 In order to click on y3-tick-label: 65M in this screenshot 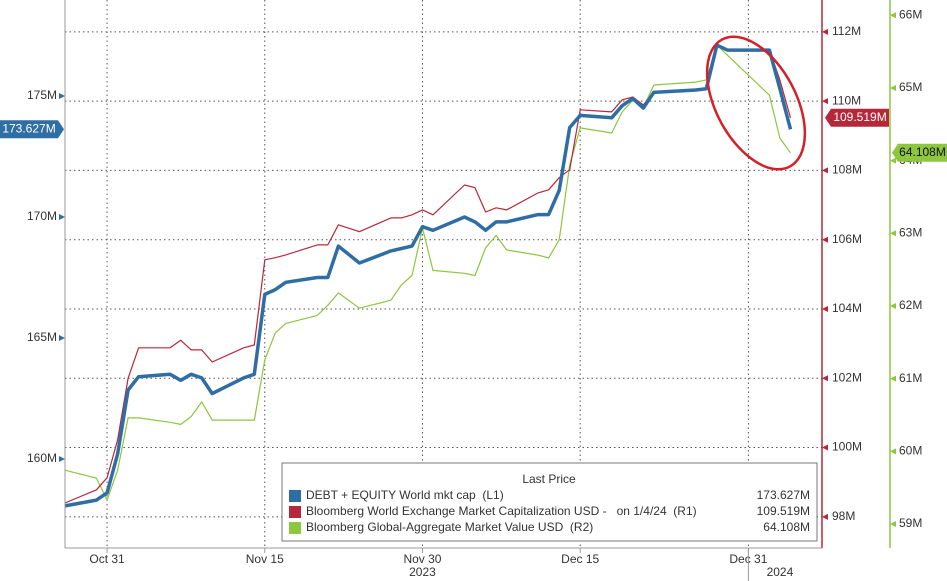, I will do `click(910, 87)`.